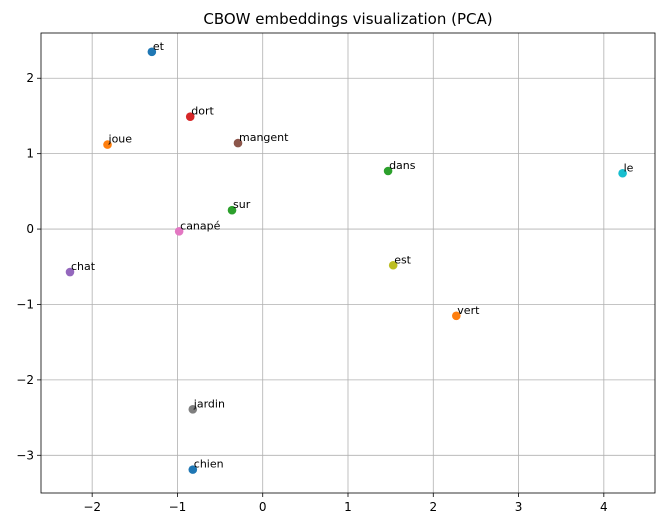 Image resolution: width=670 pixels, height=528 pixels. Describe the element at coordinates (30, 154) in the screenshot. I see `y-tick-label: 1` at that location.